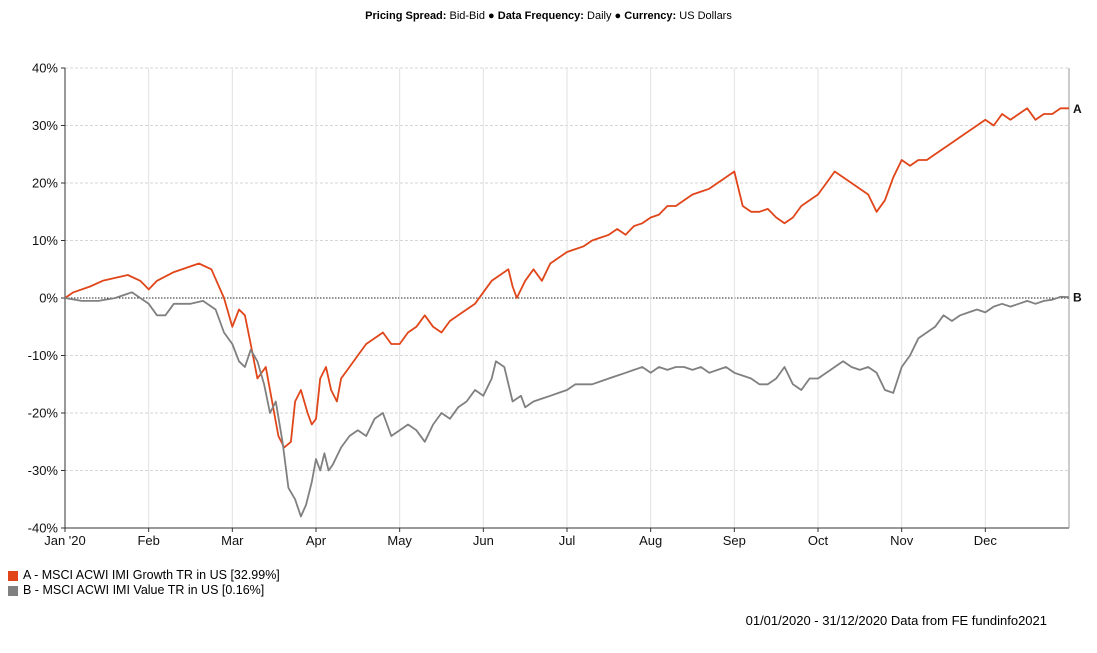 Image resolution: width=1097 pixels, height=653 pixels. What do you see at coordinates (399, 540) in the screenshot?
I see `x-tick-label: May` at bounding box center [399, 540].